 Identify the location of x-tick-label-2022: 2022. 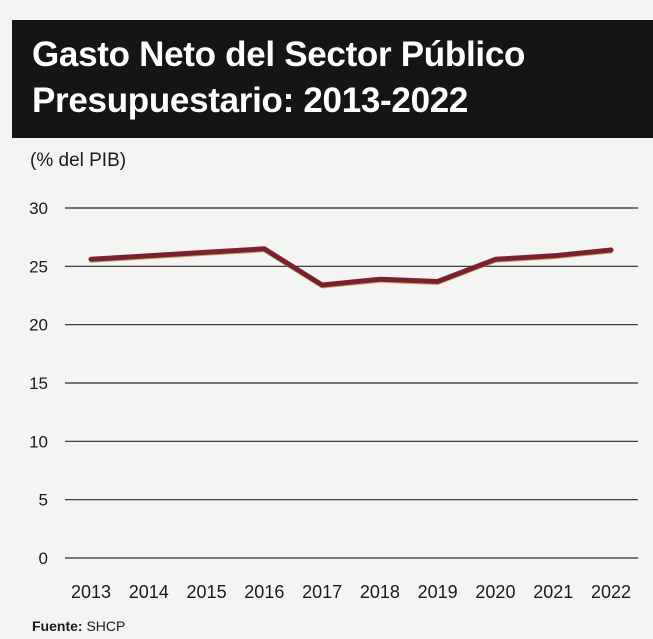
(611, 592).